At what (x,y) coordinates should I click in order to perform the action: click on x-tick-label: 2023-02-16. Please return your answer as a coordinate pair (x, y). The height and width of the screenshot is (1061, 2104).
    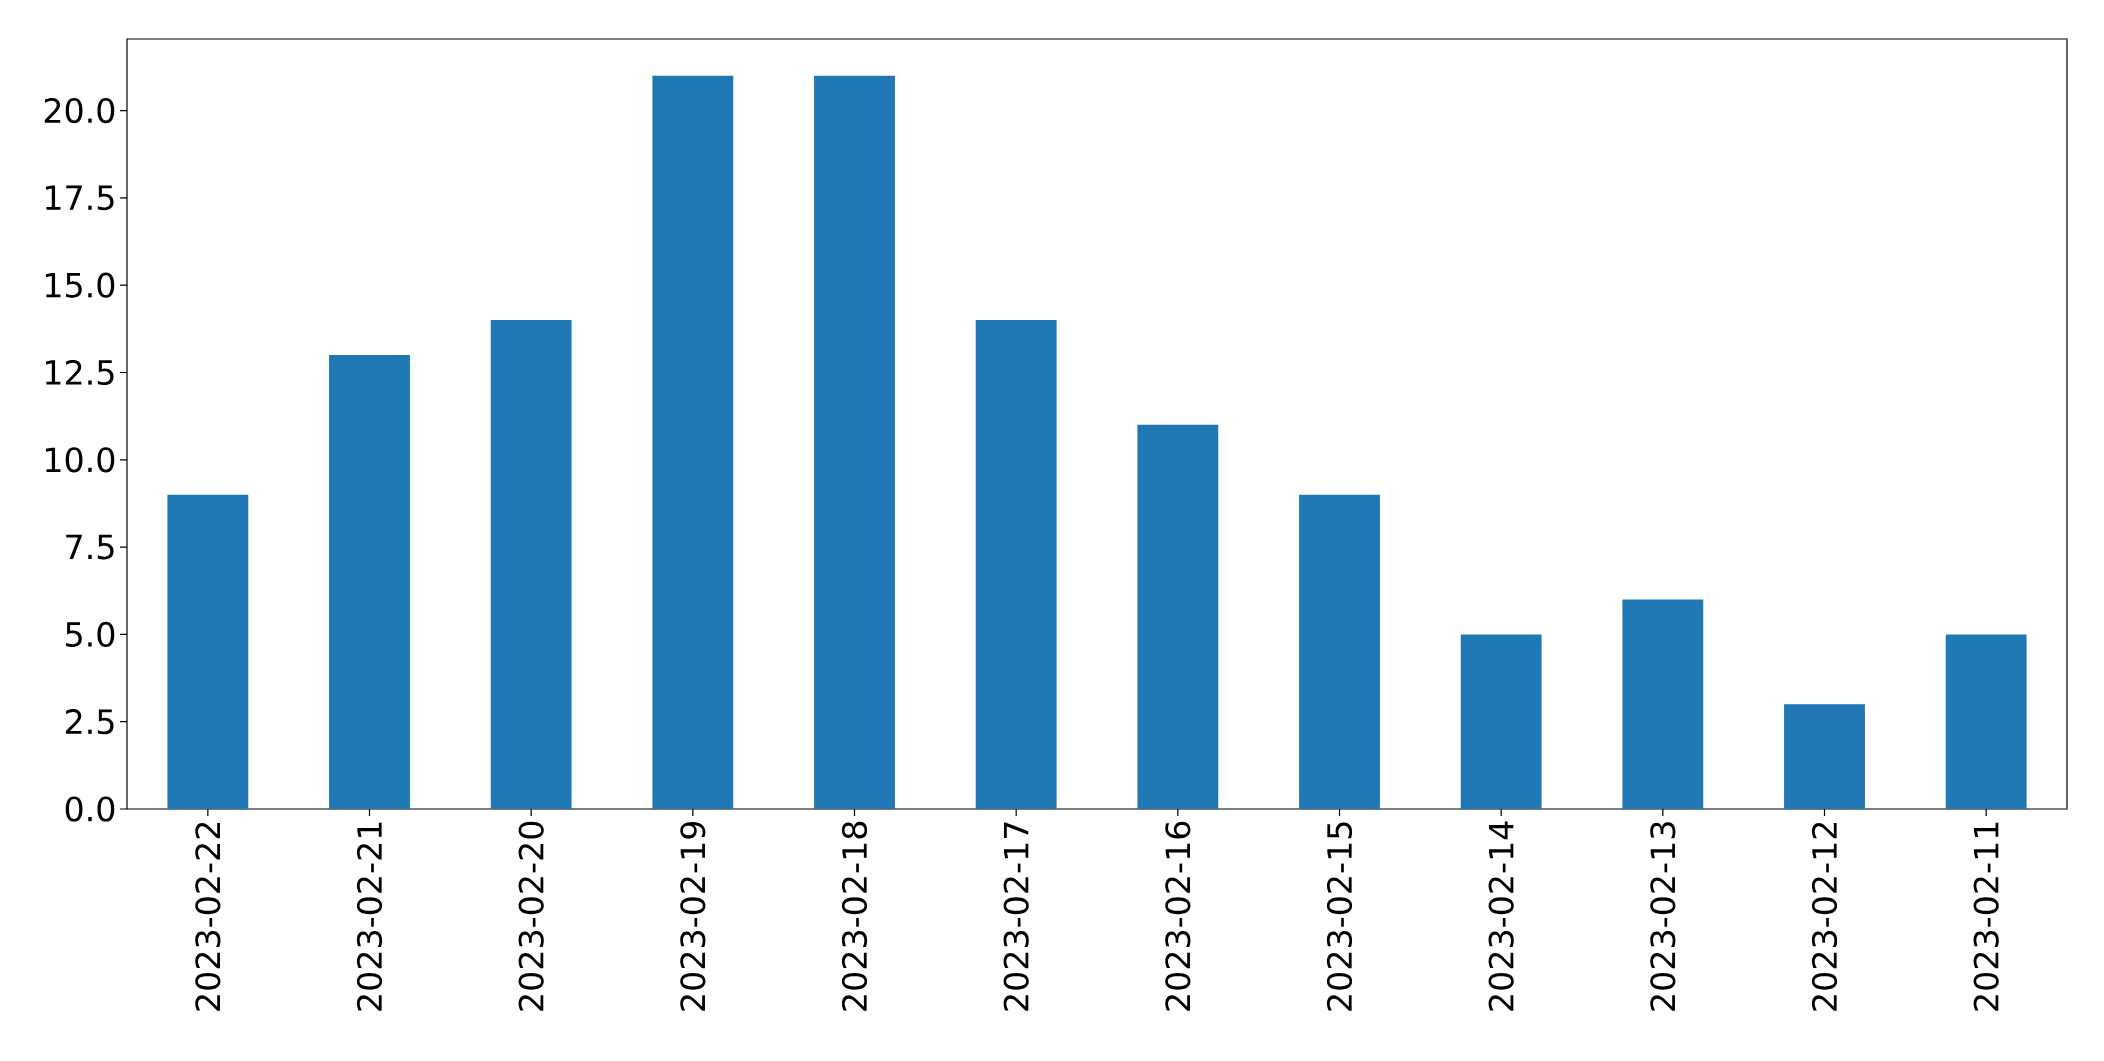
    Looking at the image, I should click on (1178, 916).